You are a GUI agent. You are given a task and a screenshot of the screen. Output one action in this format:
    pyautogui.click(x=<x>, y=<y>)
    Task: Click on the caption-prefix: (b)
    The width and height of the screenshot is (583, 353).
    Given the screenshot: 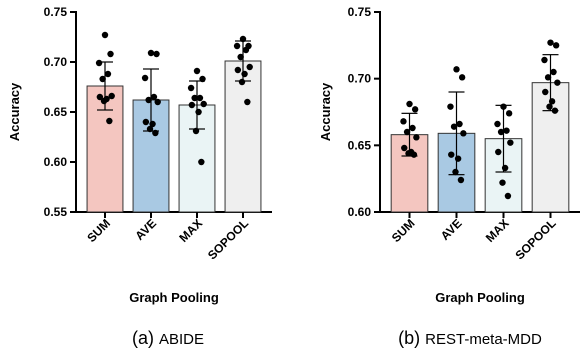 What is the action you would take?
    pyautogui.click(x=411, y=338)
    